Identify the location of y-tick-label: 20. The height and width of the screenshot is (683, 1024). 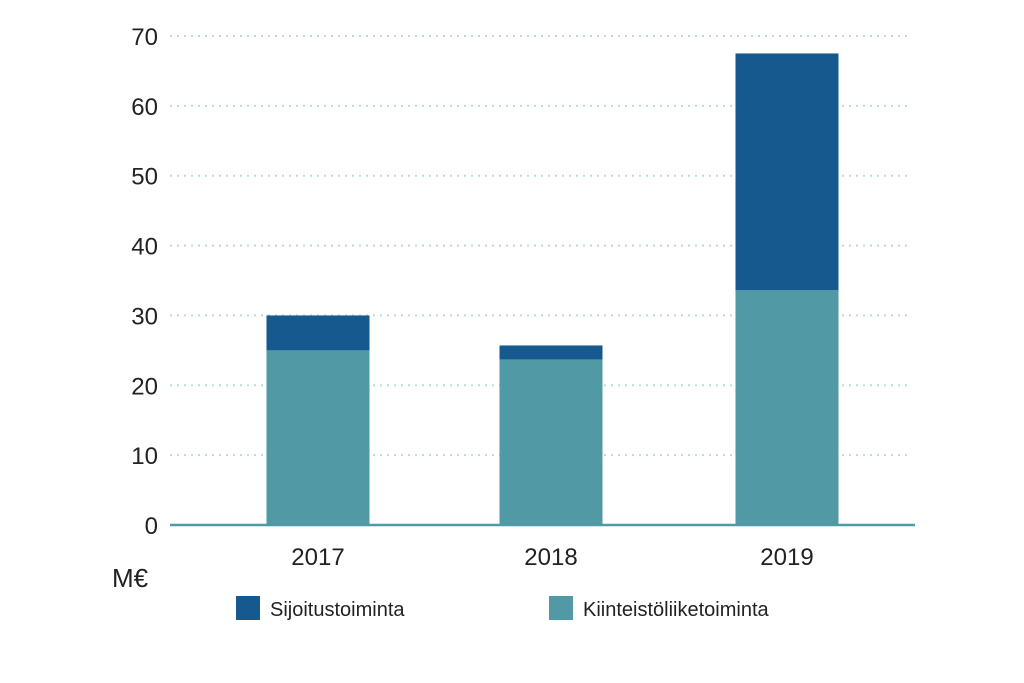
(144, 386).